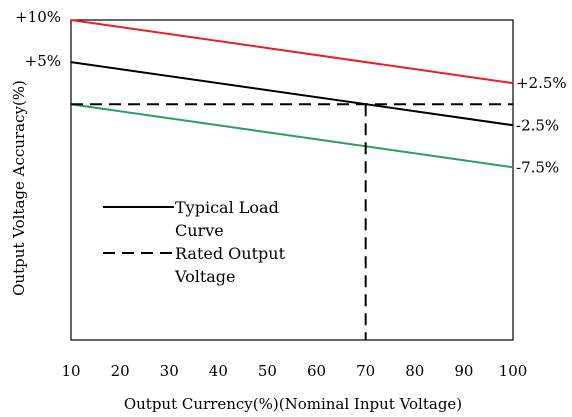  Describe the element at coordinates (537, 125) in the screenshot. I see `right-axis-label: -2.5%` at that location.